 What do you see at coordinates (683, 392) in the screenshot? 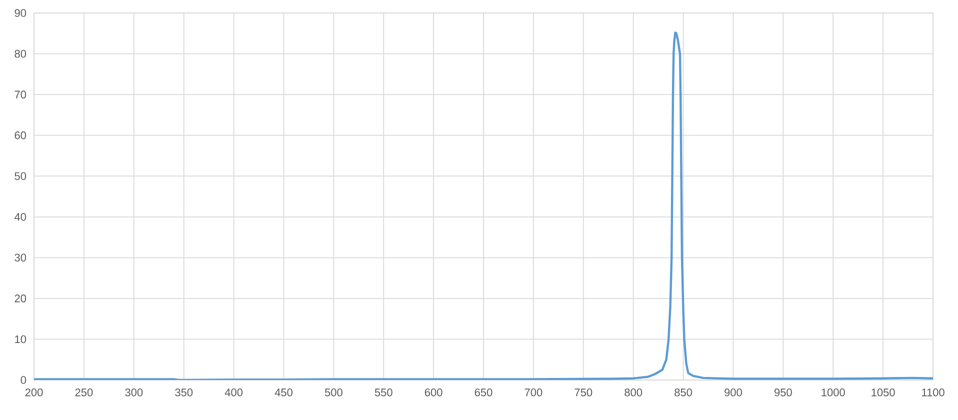
I see `x-tick-label: 850` at bounding box center [683, 392].